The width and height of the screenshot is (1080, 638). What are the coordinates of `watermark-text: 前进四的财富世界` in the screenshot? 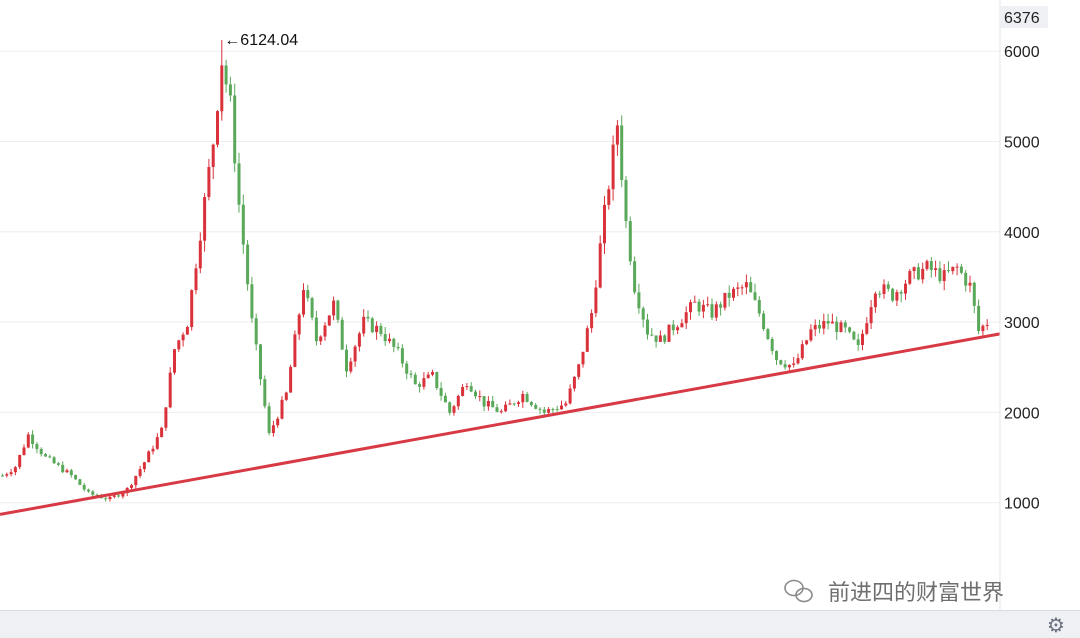 It's located at (916, 593).